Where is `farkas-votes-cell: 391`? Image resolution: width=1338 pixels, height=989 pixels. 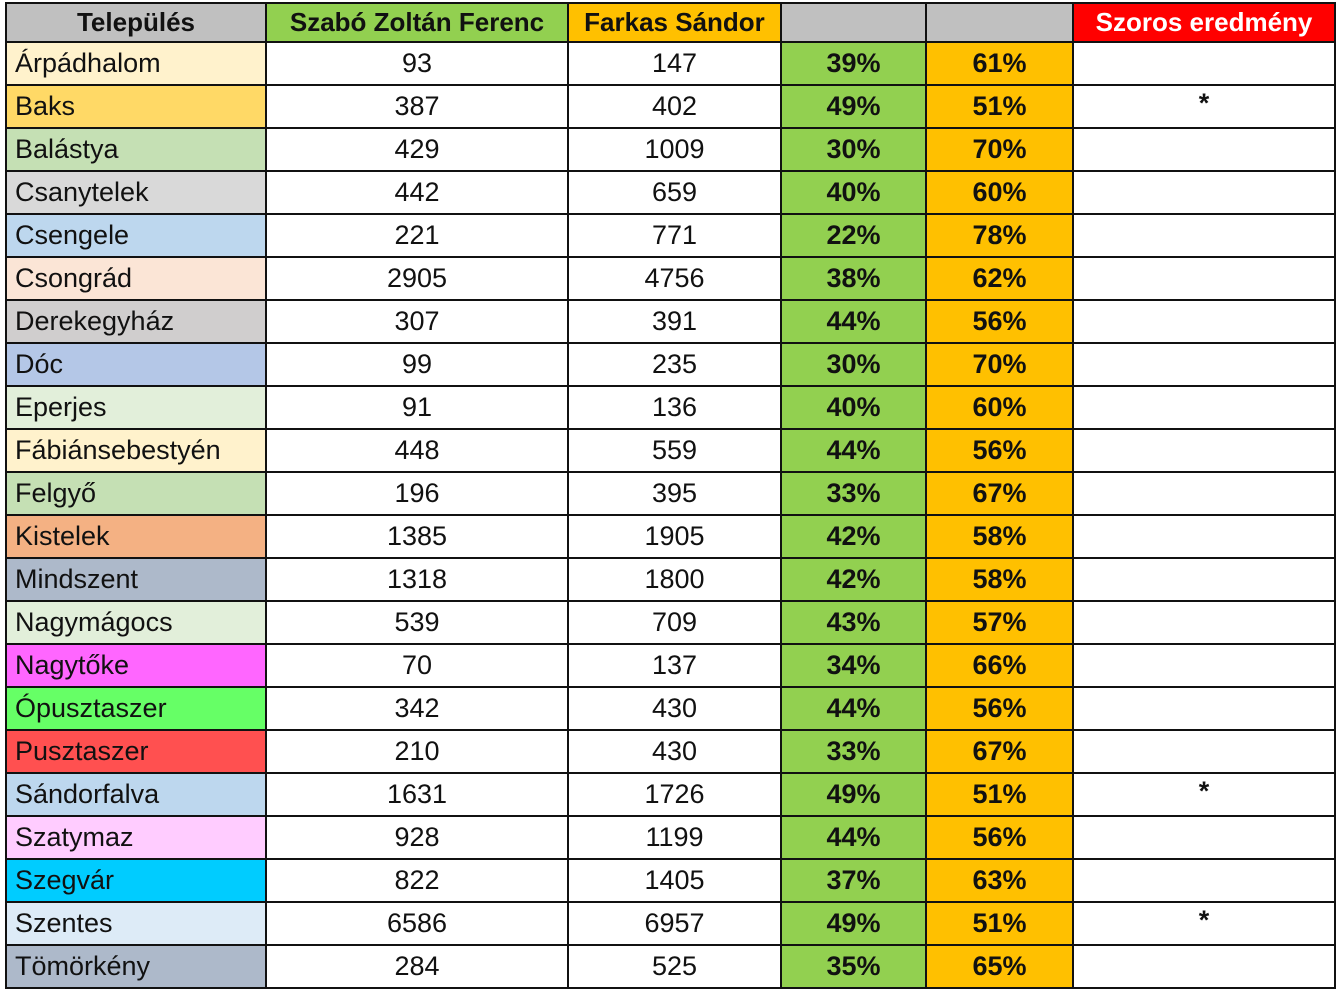 farkas-votes-cell: 391 is located at coordinates (674, 321).